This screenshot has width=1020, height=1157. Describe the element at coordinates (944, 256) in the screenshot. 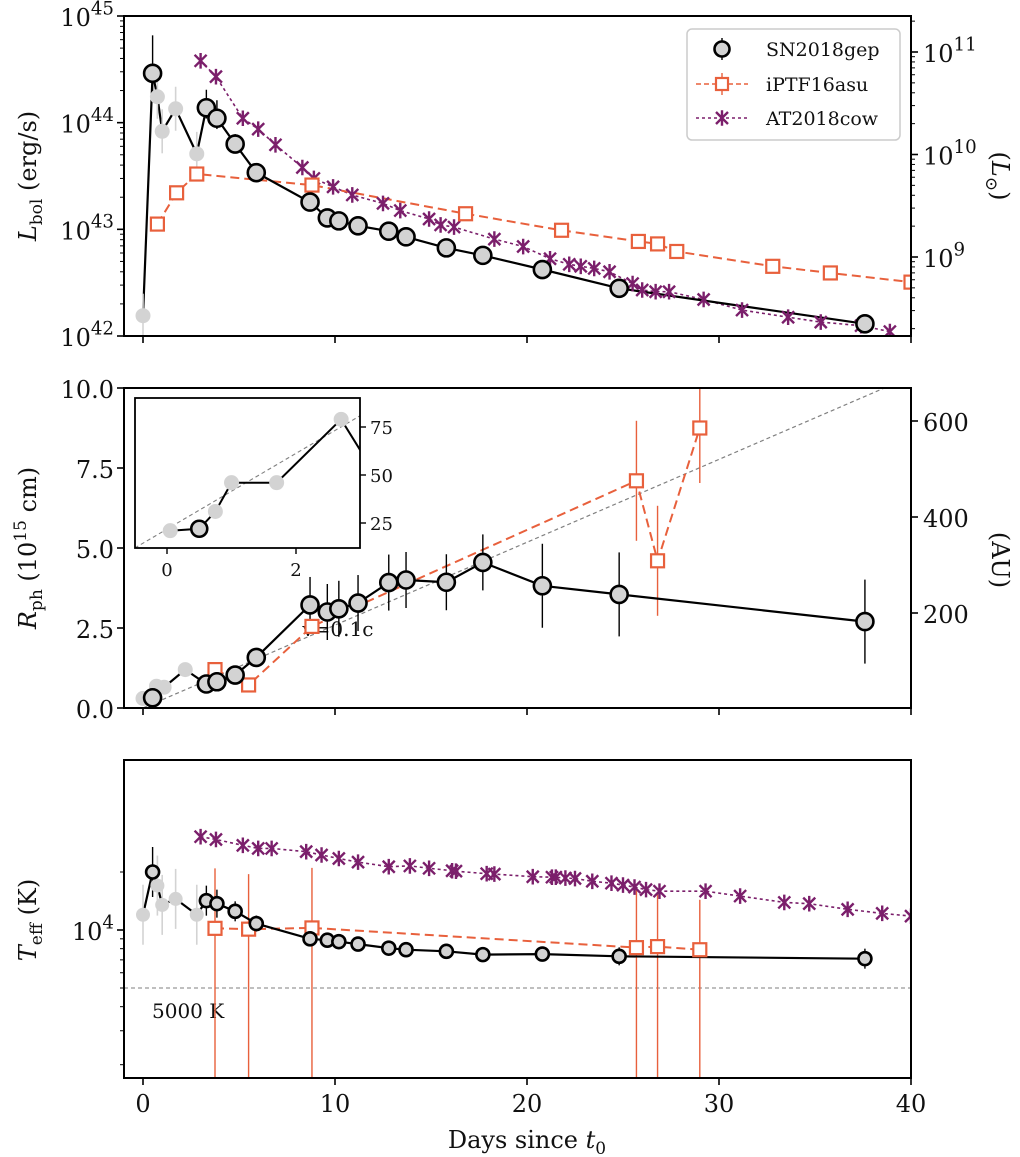

I see `y-right-tick-label: 109` at that location.